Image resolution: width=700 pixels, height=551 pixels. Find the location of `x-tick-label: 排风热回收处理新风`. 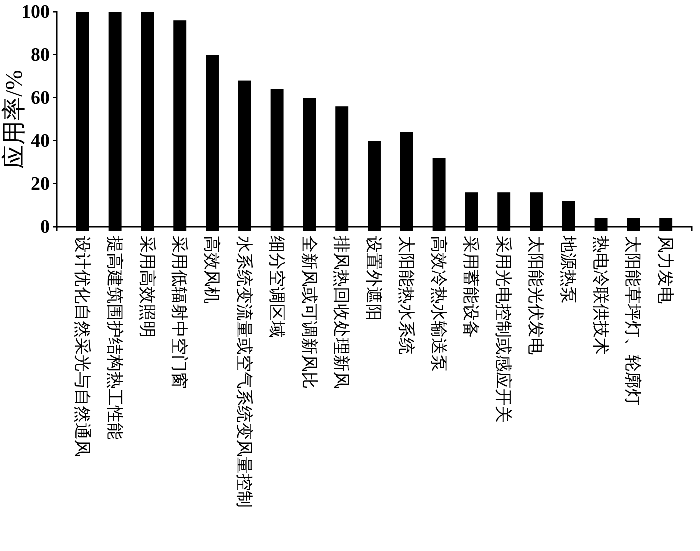

x-tick-label: 排风热回收处理新风 is located at coordinates (342, 312).